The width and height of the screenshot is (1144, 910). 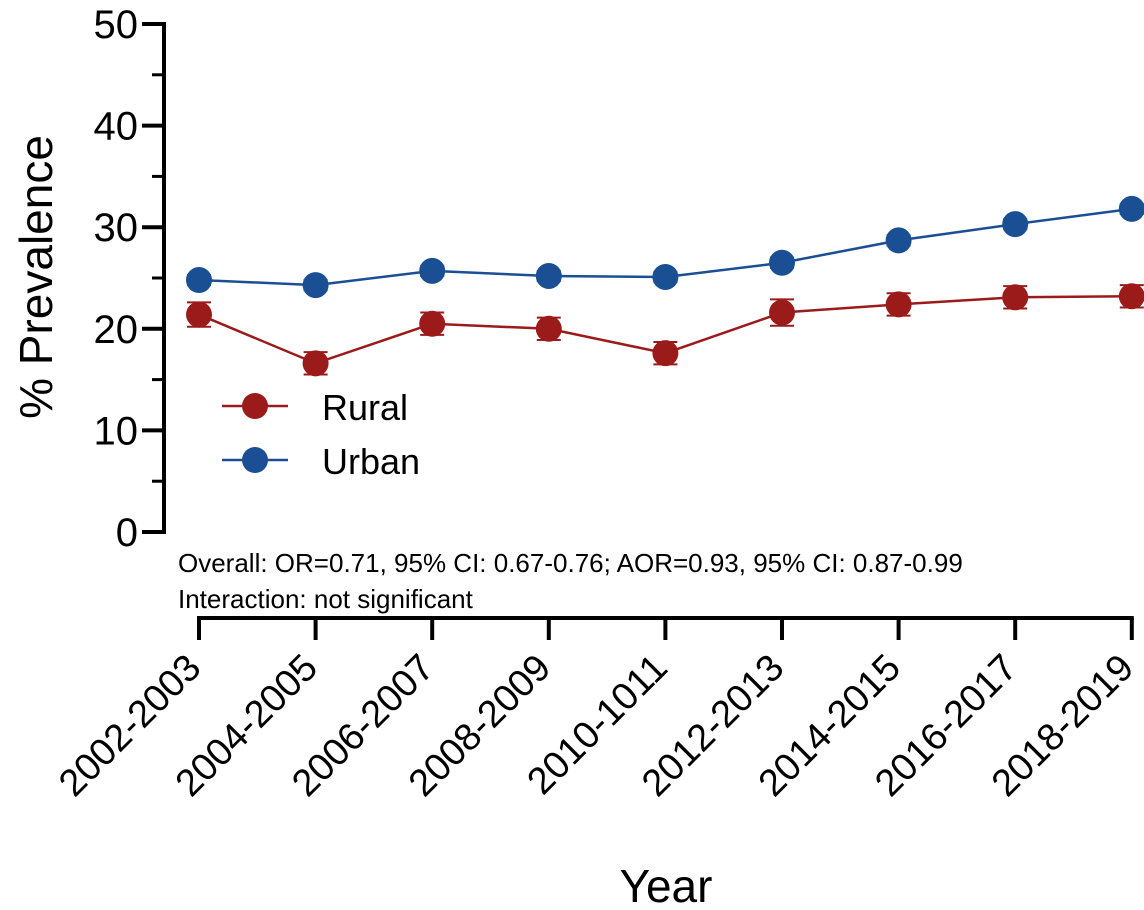 I want to click on y-tick-label: 30, so click(x=116, y=228).